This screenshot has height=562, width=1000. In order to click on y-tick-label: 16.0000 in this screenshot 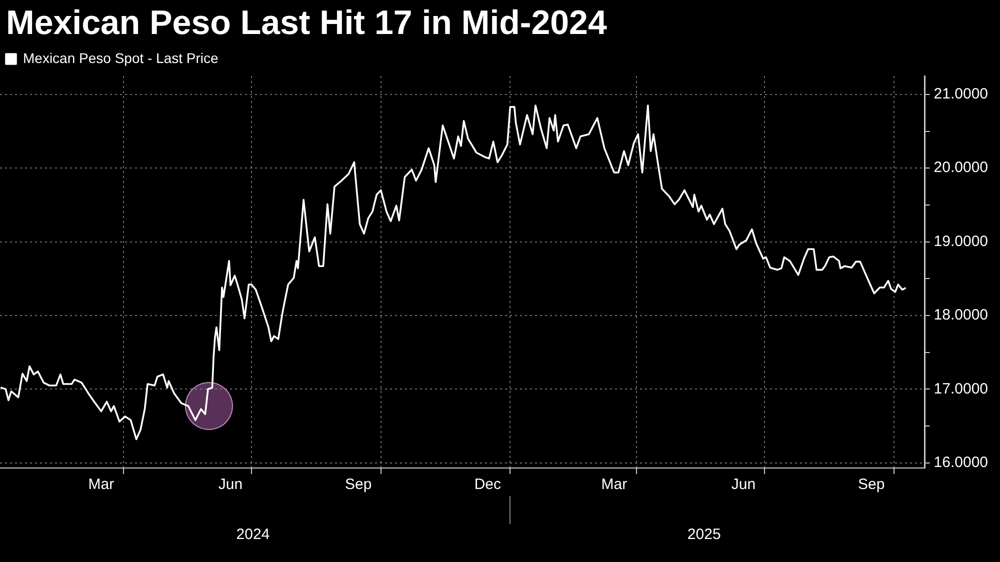, I will do `click(961, 462)`.